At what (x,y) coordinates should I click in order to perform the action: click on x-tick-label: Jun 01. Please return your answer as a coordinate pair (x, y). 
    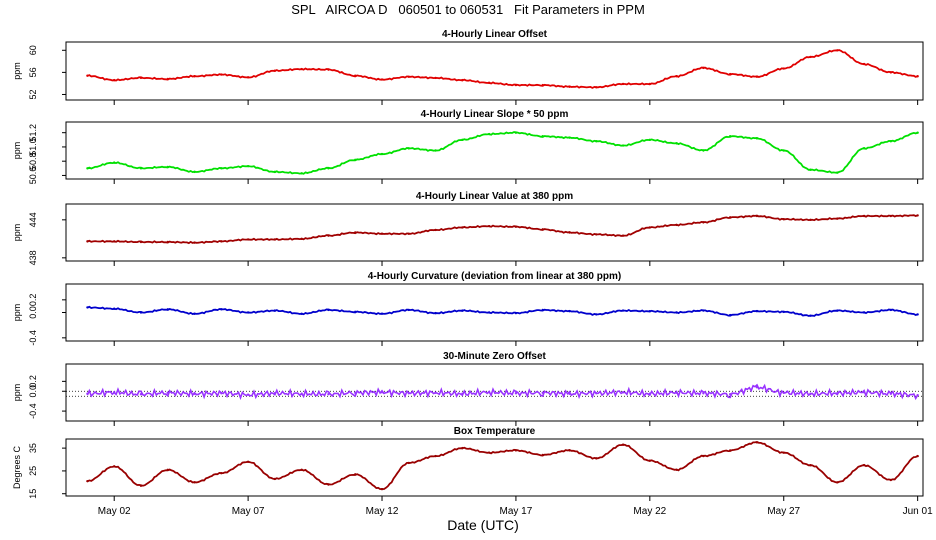
    Looking at the image, I should click on (918, 511).